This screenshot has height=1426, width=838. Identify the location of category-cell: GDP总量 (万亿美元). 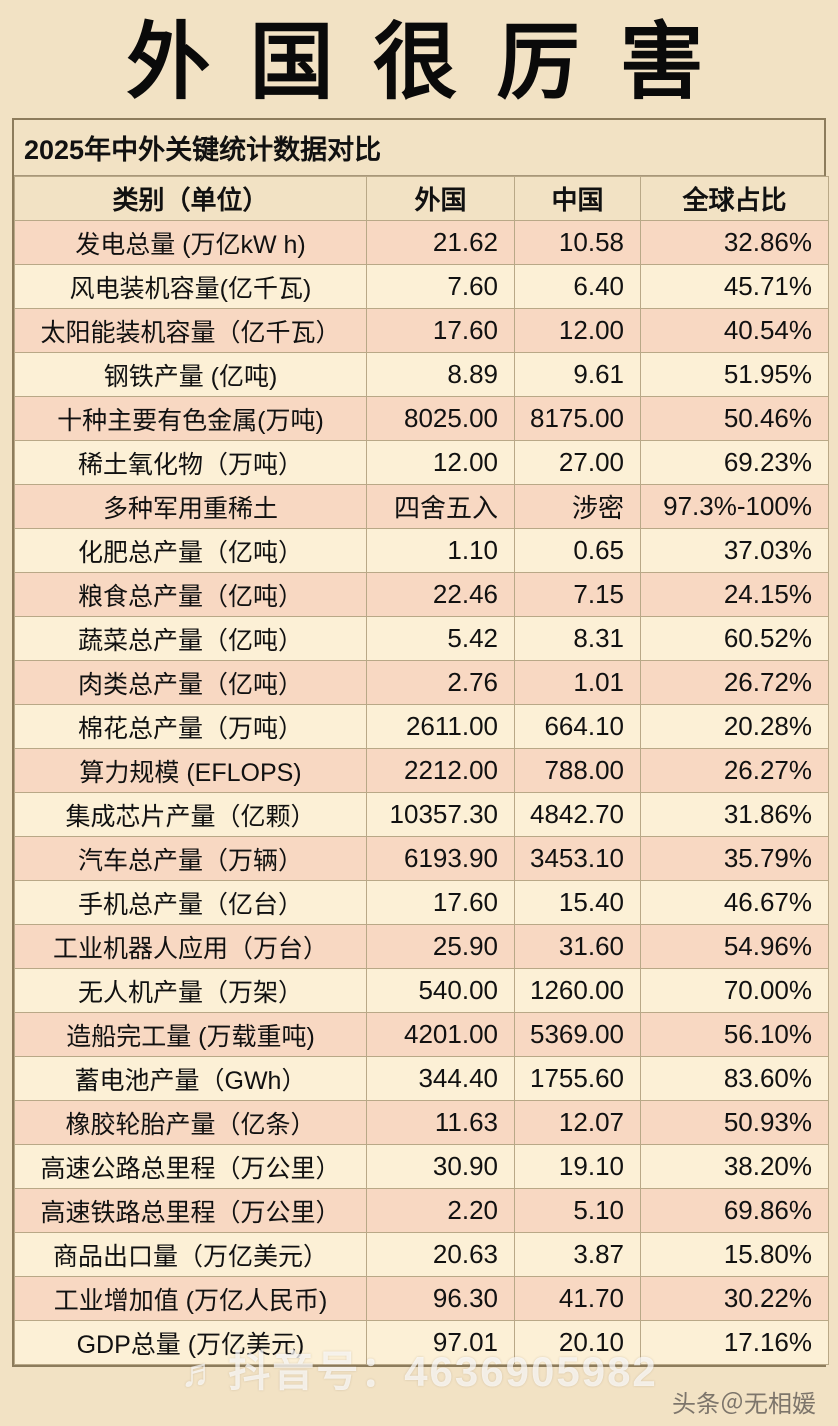
(190, 1343).